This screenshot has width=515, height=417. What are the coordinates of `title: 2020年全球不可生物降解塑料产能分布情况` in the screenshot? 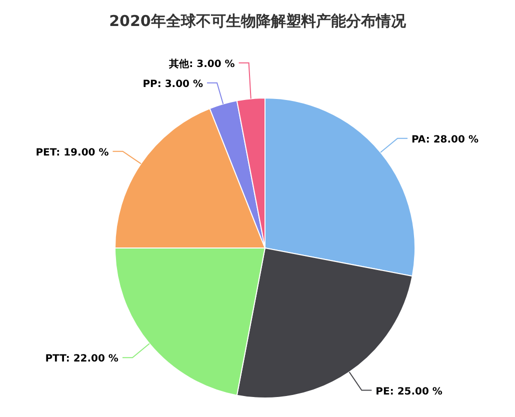 It's located at (257, 21).